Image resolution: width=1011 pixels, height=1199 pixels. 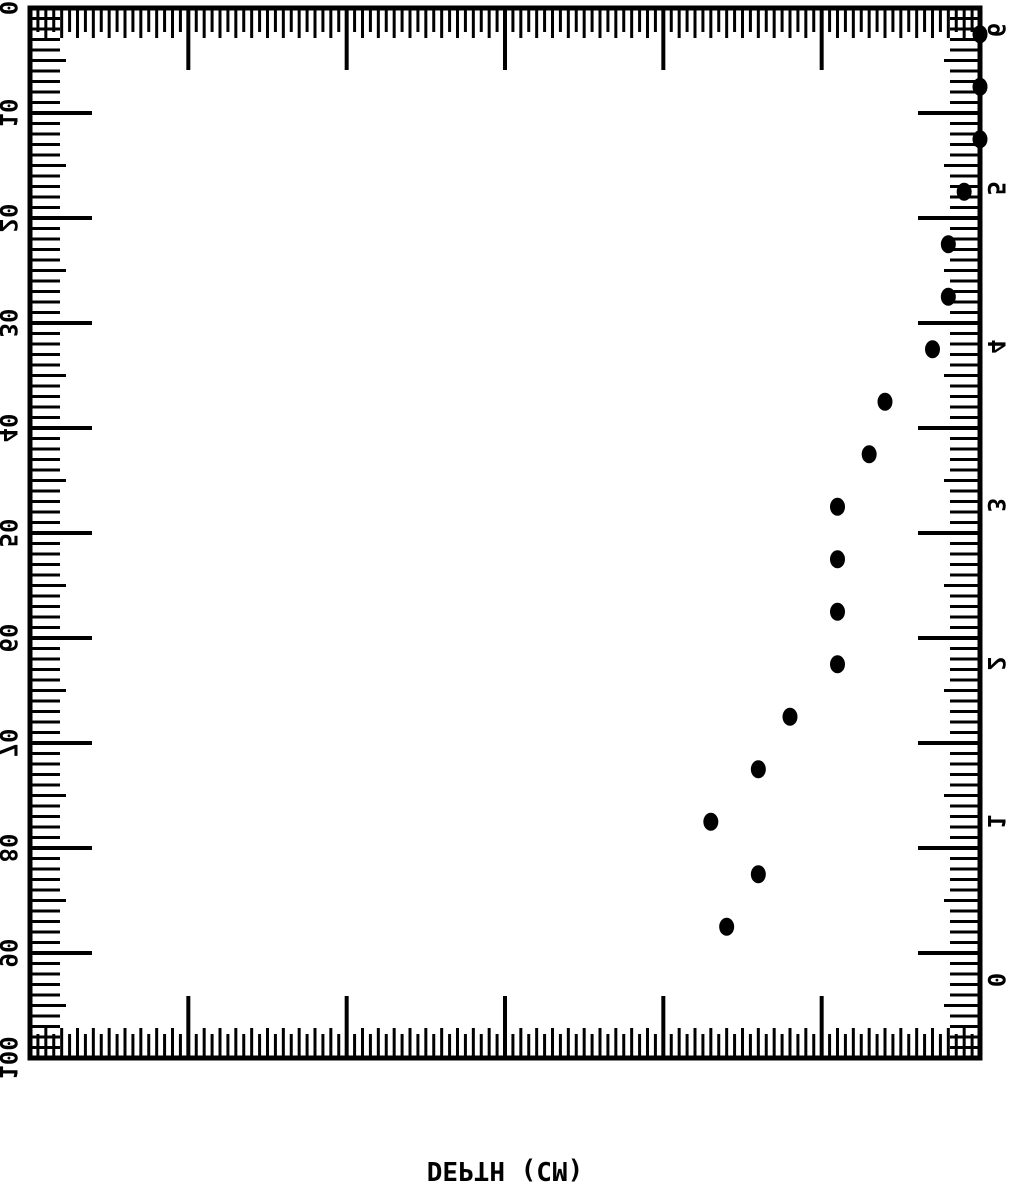 What do you see at coordinates (996, 980) in the screenshot?
I see `y-tick-label: 0` at bounding box center [996, 980].